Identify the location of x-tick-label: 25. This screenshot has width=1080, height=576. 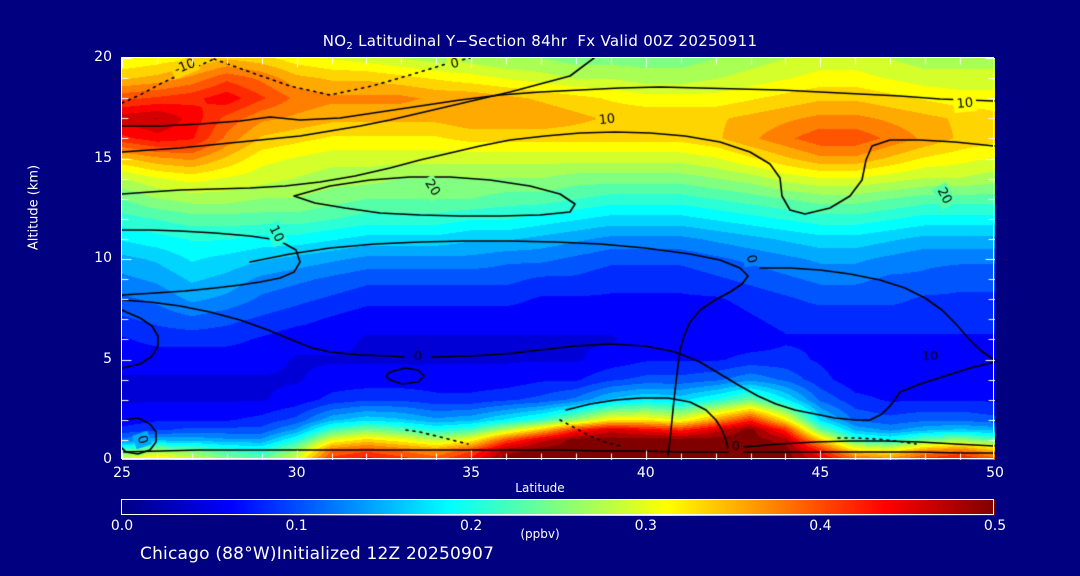
(122, 473).